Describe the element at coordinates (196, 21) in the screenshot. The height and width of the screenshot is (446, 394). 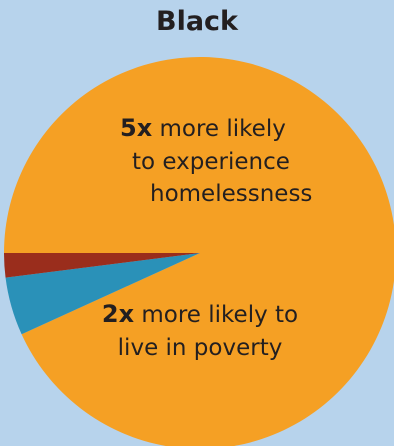
I see `chart-title: Black` at that location.